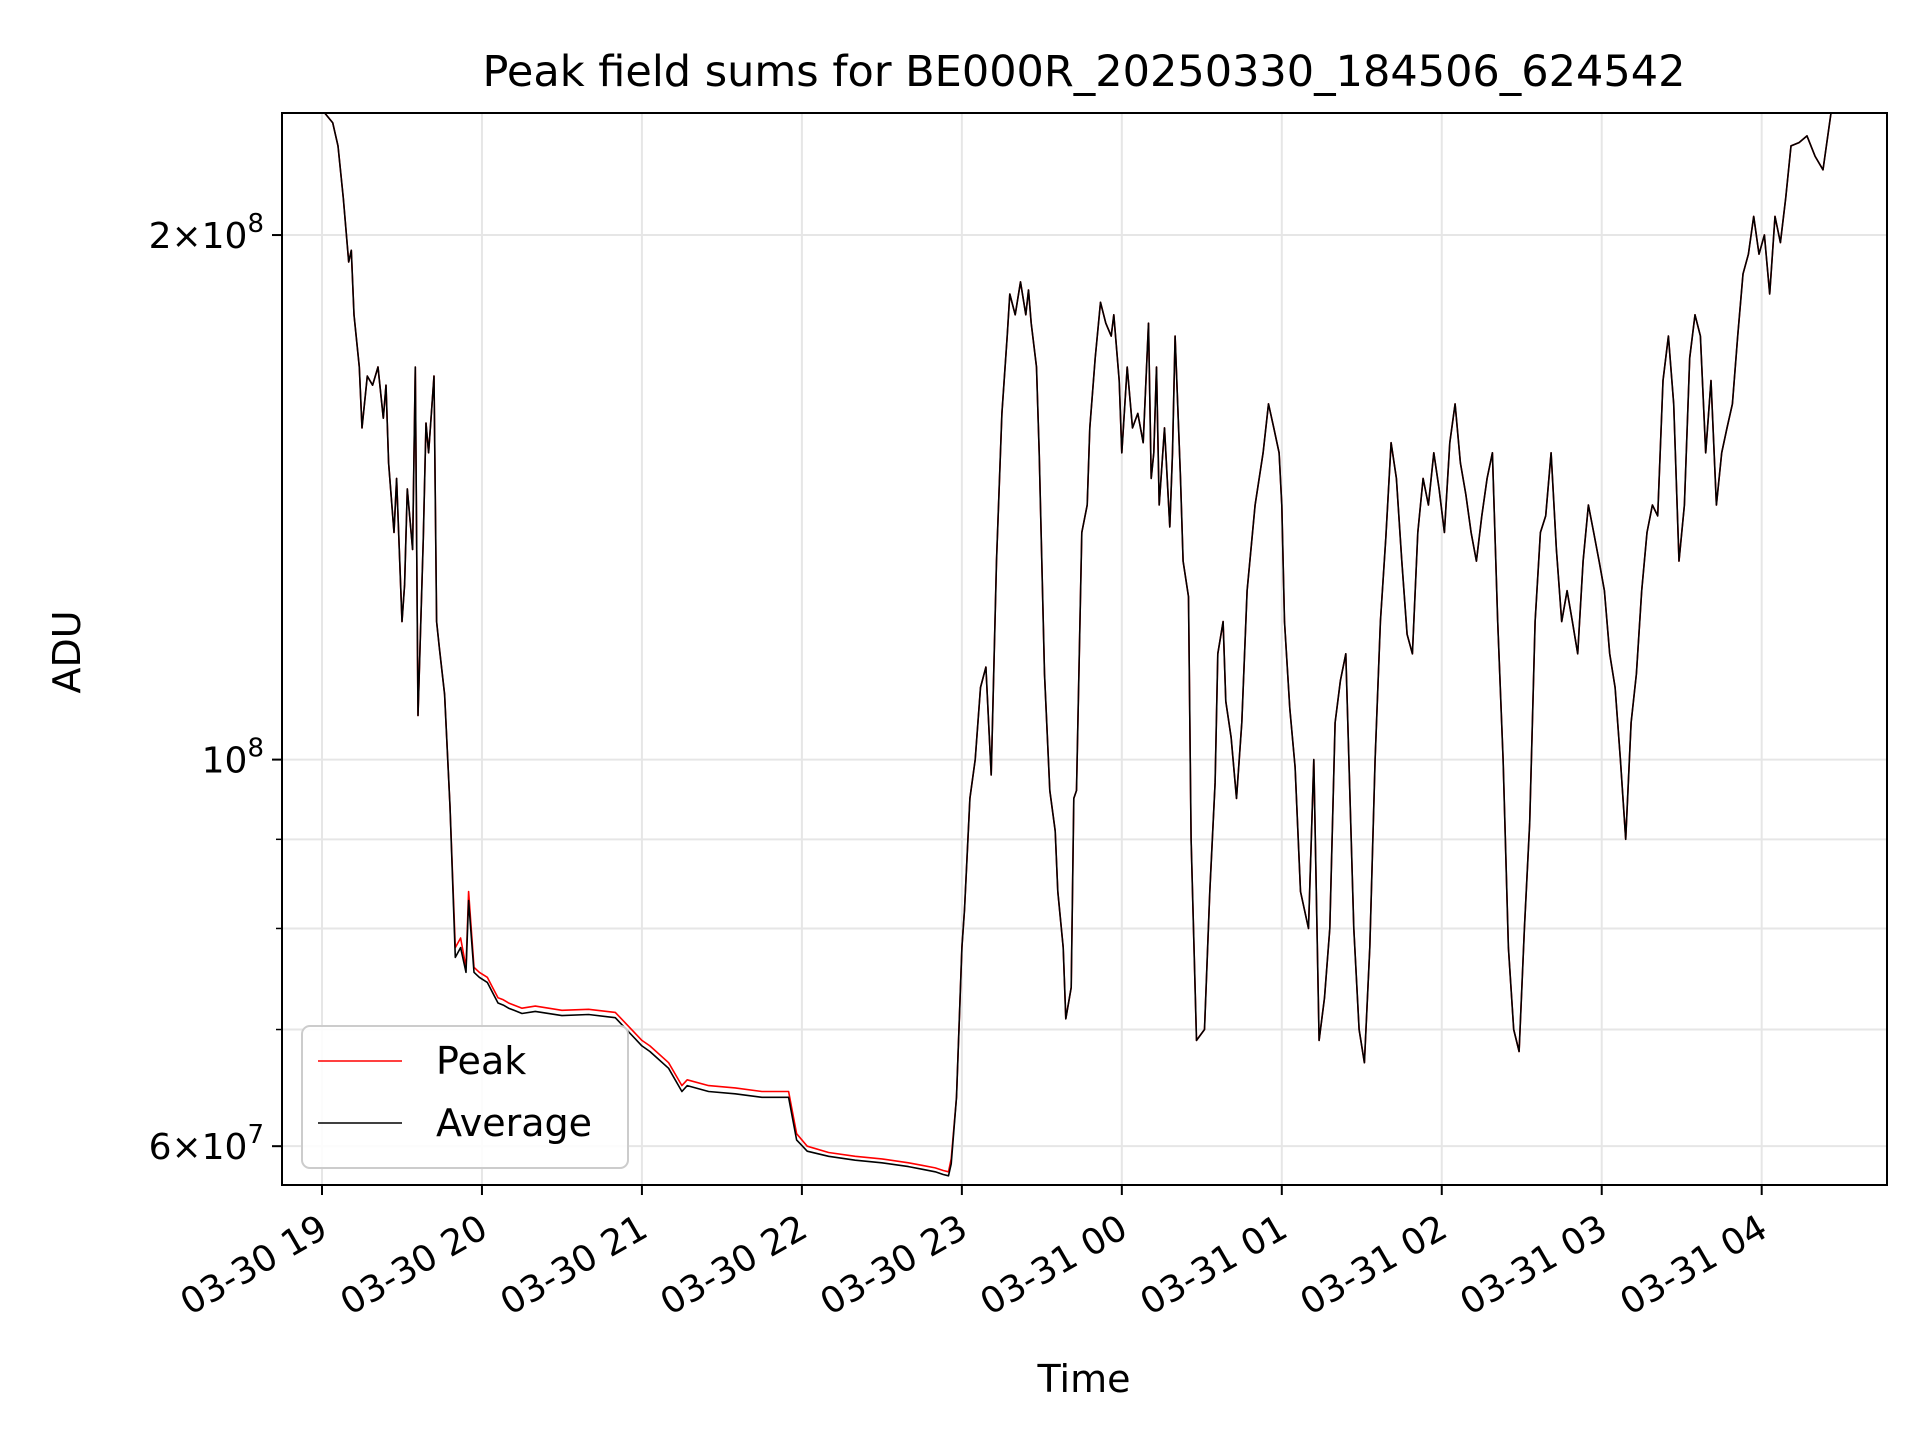  Describe the element at coordinates (414, 1265) in the screenshot. I see `x-tick-label: 03-30 20` at that location.